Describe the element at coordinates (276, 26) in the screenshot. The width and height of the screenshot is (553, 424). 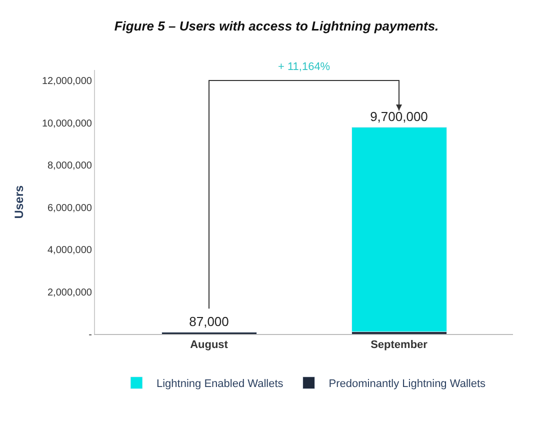
I see `chart-title: Figure 5 – Users with access to Lightning payments.` at that location.